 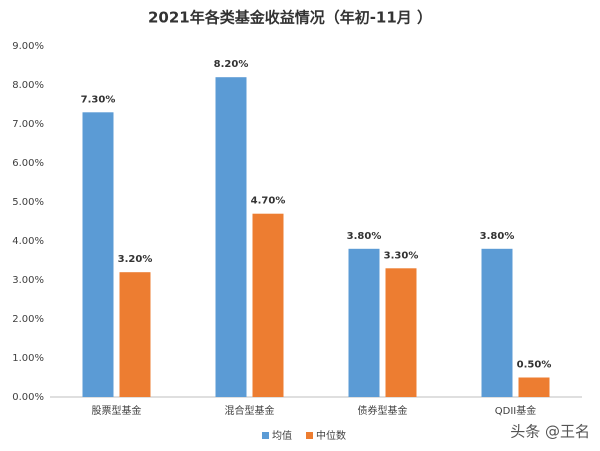 I want to click on y-tick-label: 3.00%, so click(x=28, y=280).